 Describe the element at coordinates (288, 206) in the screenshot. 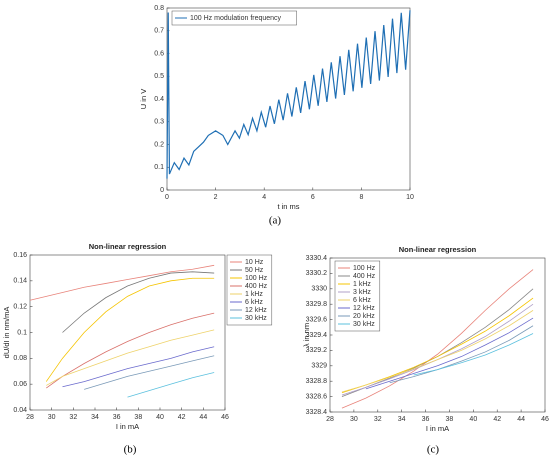

I see `x-axis-label: t in ms` at that location.